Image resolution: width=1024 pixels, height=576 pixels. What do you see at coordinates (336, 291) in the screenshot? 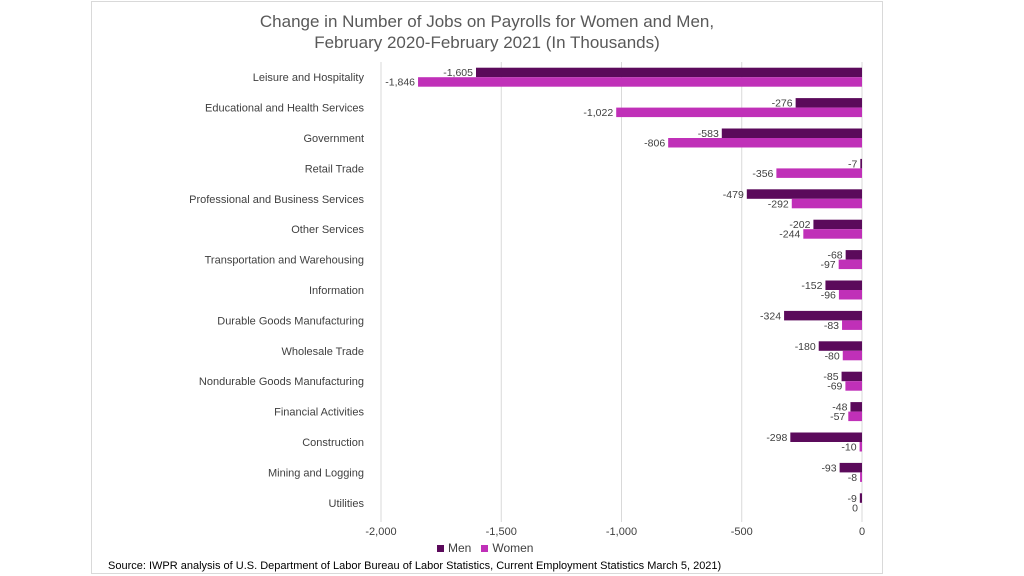
I see `category-label: Information` at bounding box center [336, 291].